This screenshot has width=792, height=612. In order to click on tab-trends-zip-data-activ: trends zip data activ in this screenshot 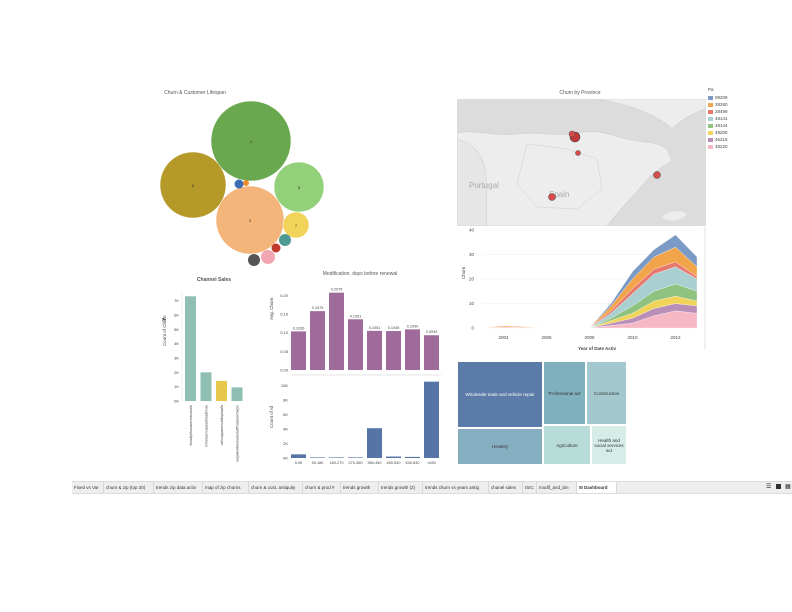, I will do `click(178, 487)`.